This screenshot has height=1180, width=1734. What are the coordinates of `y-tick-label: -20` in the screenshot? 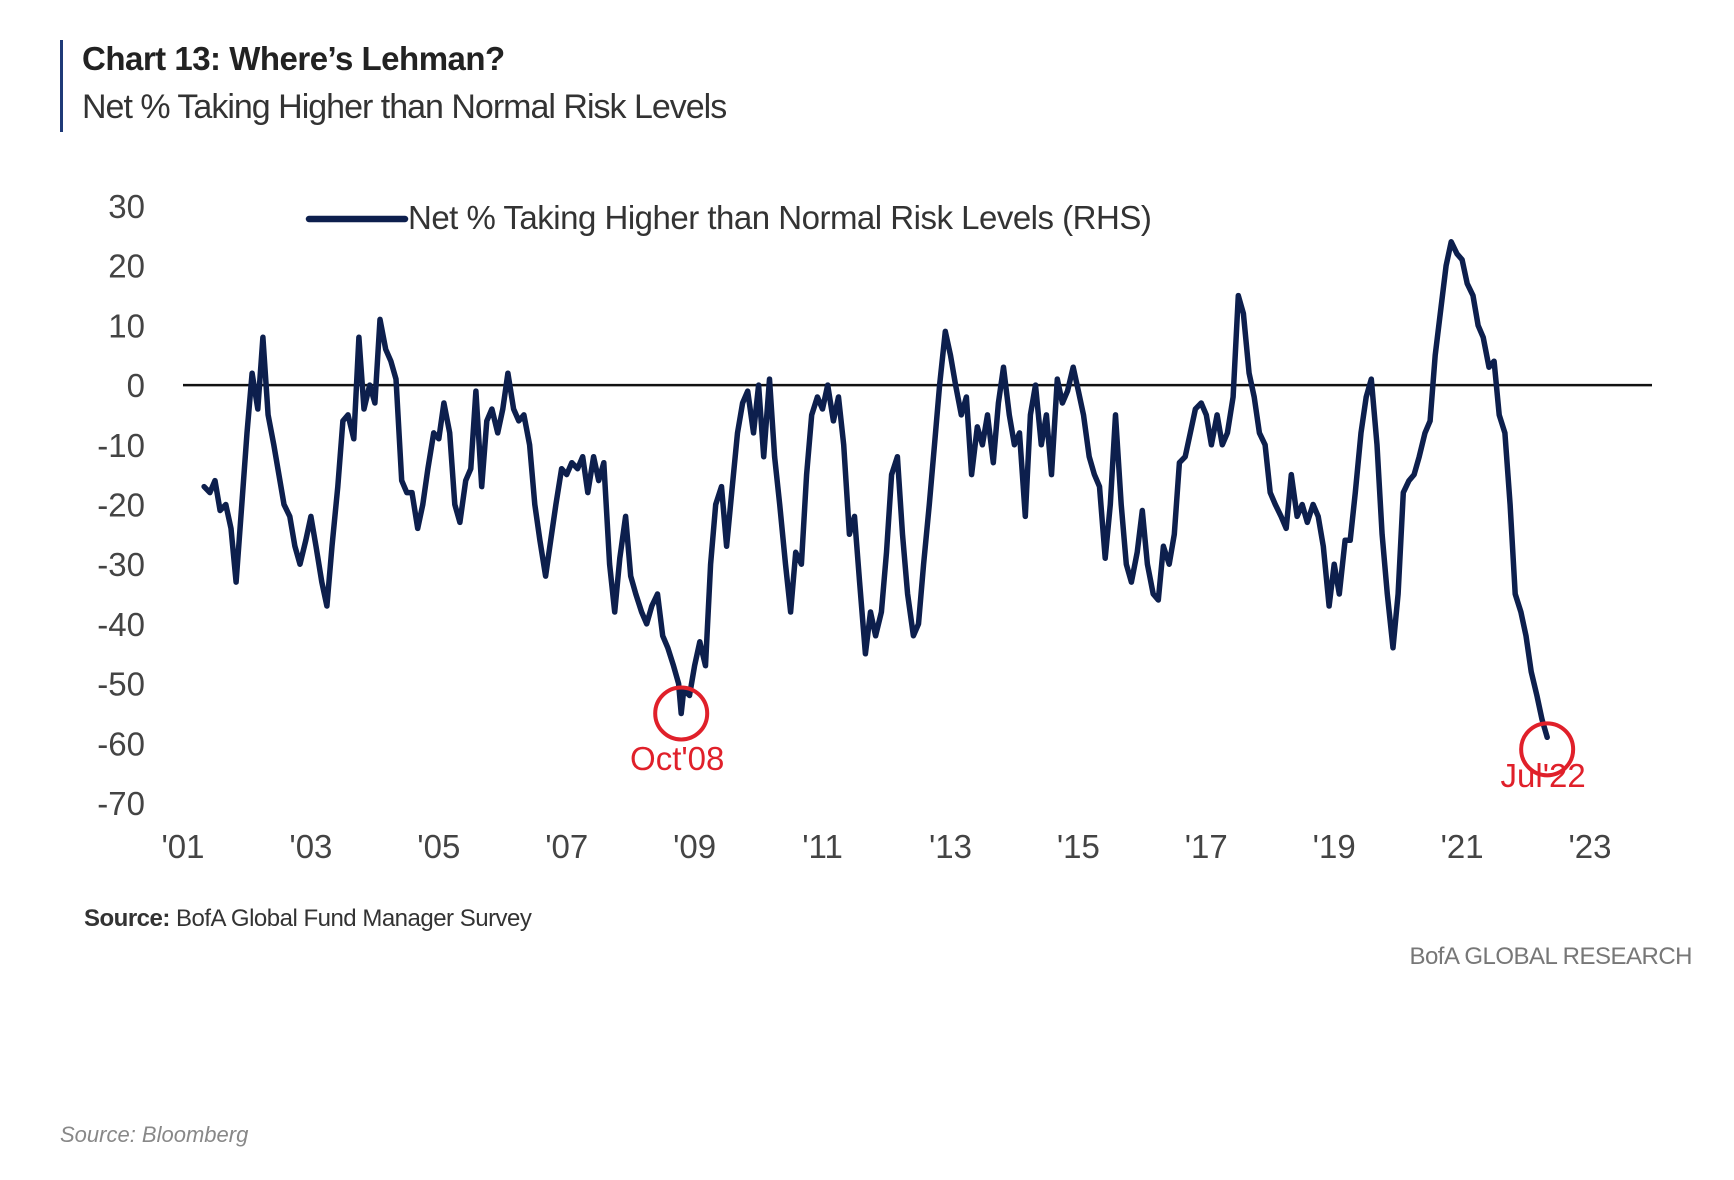 It's located at (121, 505).